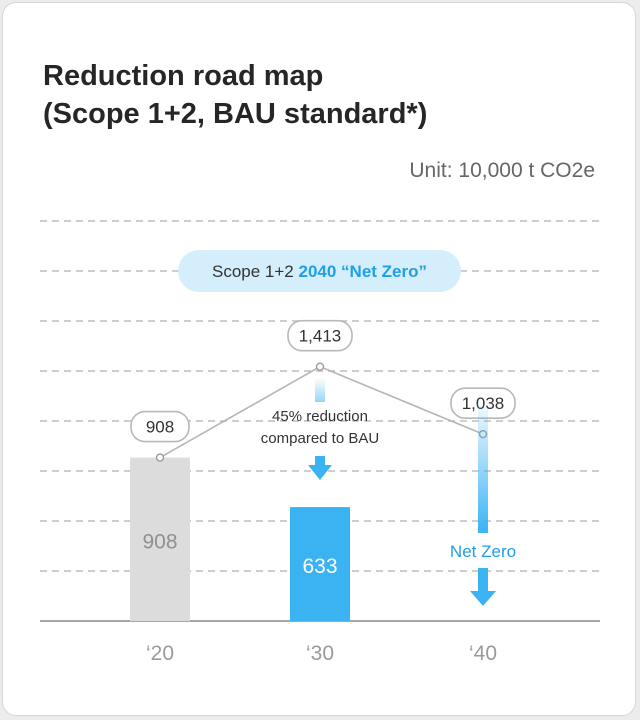 This screenshot has height=720, width=640. I want to click on x-tick-label-2: ‘40, so click(483, 653).